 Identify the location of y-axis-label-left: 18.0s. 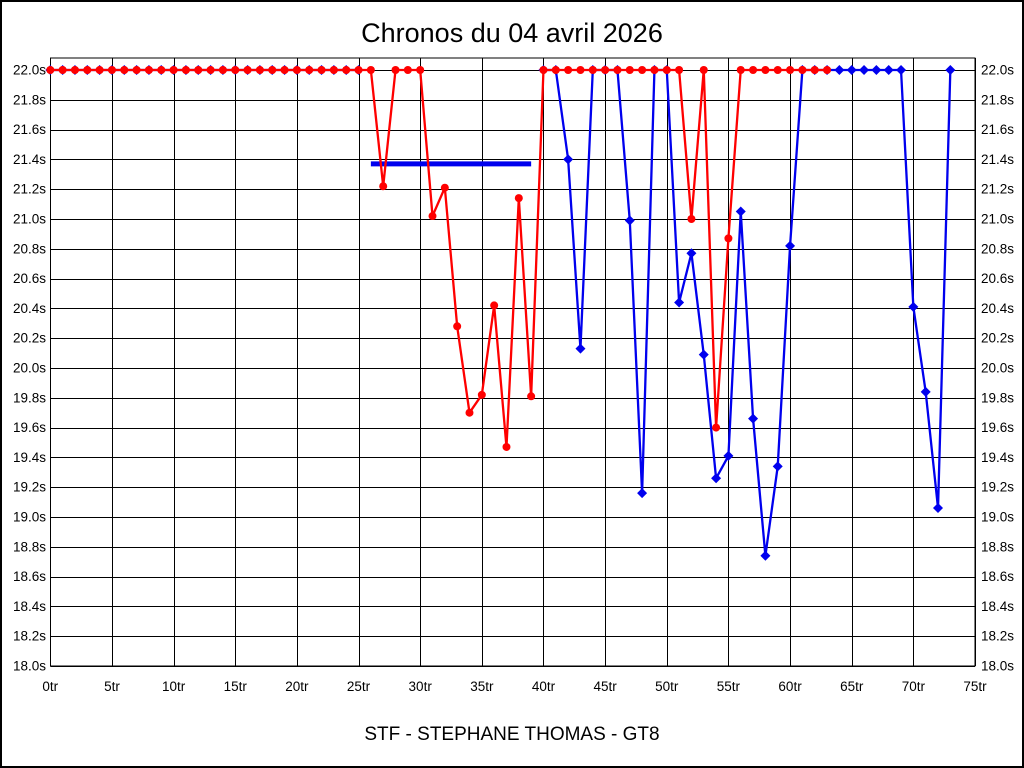
(29, 666).